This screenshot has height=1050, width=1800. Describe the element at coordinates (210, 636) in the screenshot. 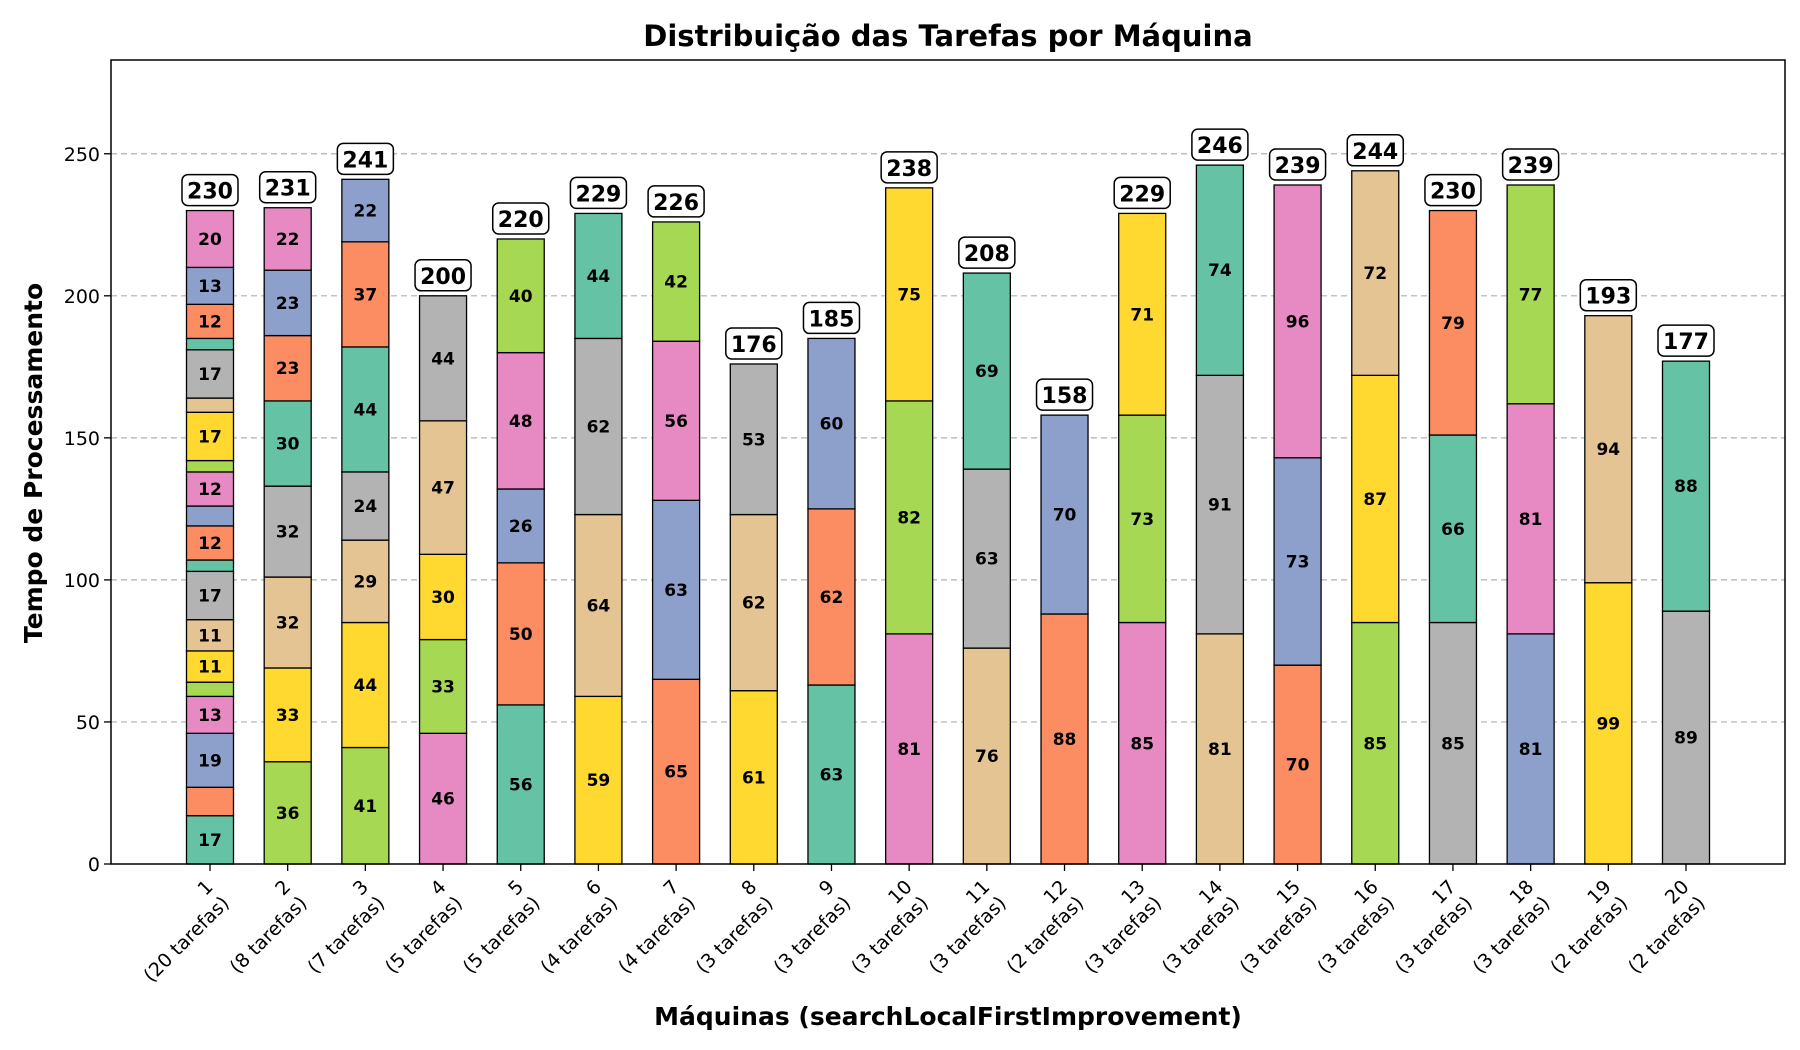

I see `segment-value-label: 11` at that location.